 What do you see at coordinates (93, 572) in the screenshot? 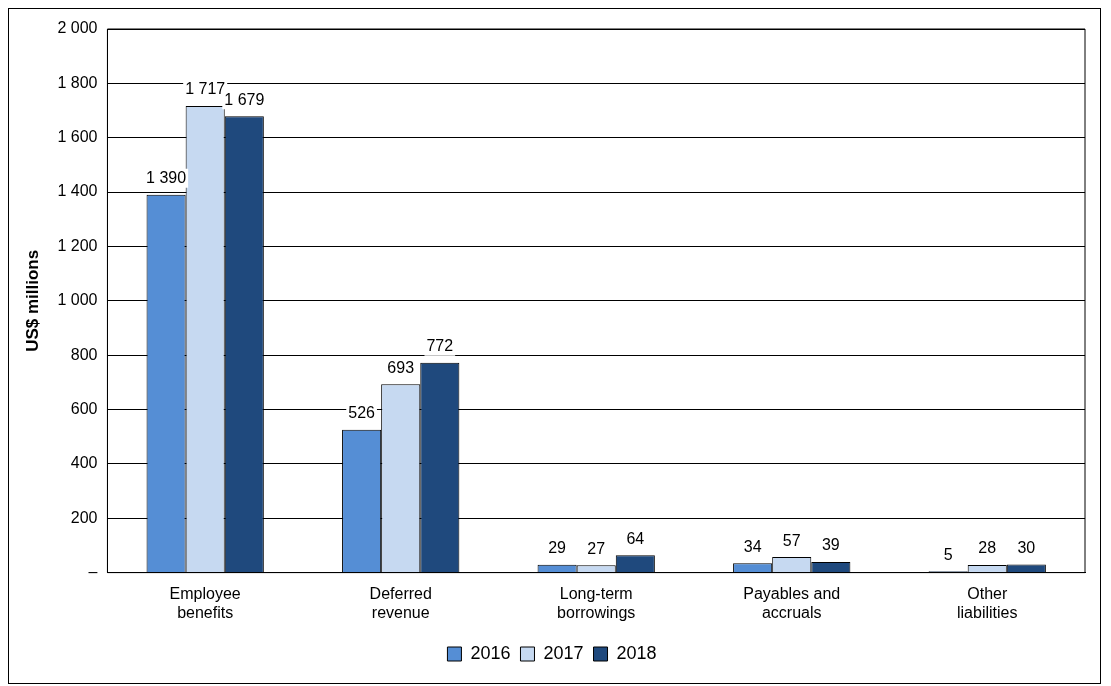
I see `y-tick-label: –` at bounding box center [93, 572].